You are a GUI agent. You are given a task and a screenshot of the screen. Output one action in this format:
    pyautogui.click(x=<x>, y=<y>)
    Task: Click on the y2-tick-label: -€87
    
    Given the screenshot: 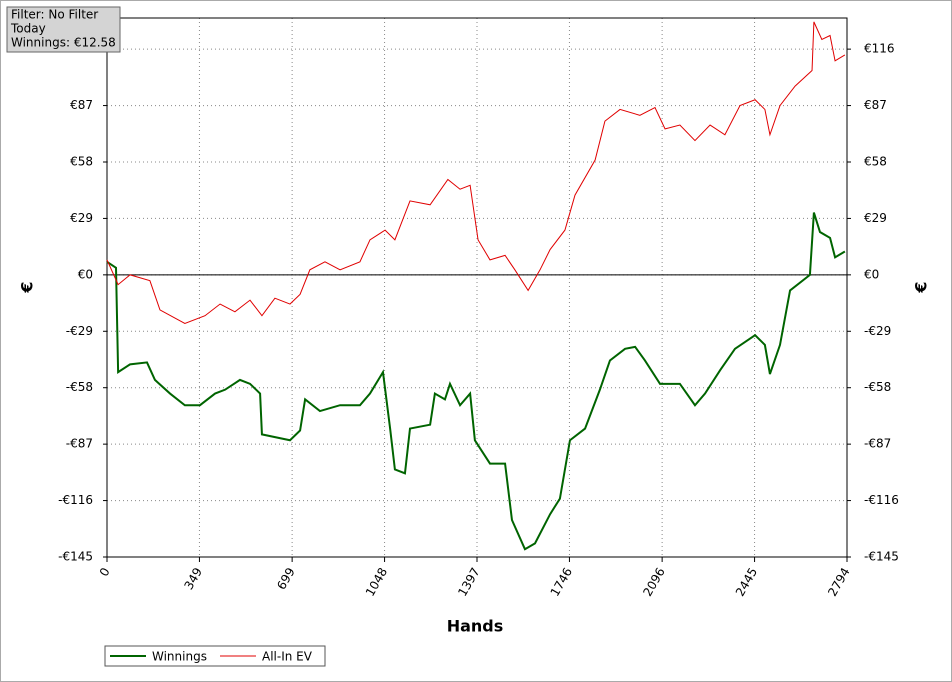 What is the action you would take?
    pyautogui.click(x=877, y=444)
    